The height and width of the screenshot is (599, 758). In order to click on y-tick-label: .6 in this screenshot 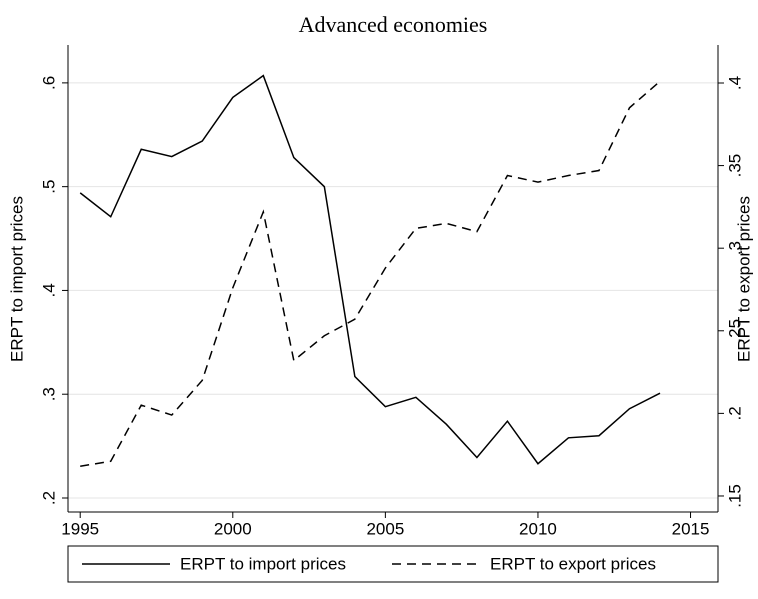, I will do `click(48, 83)`.